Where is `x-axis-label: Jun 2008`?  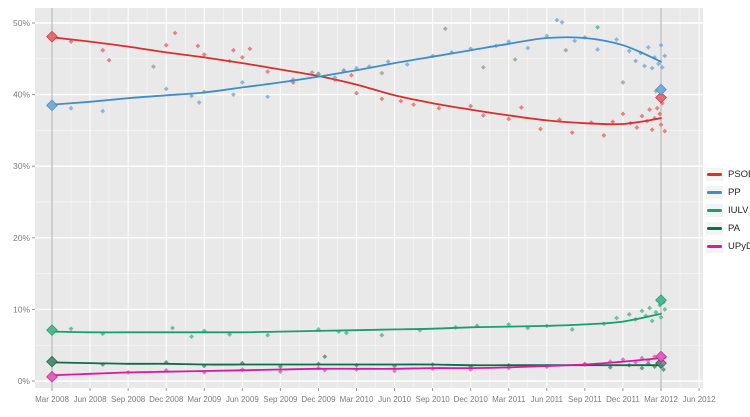 x-axis-label: Jun 2008 is located at coordinates (90, 399).